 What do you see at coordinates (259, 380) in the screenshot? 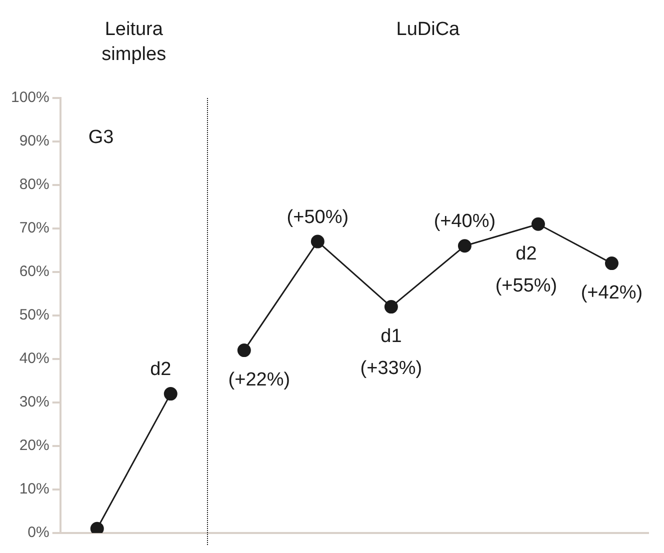
I see `annotation: (+22%)` at bounding box center [259, 380].